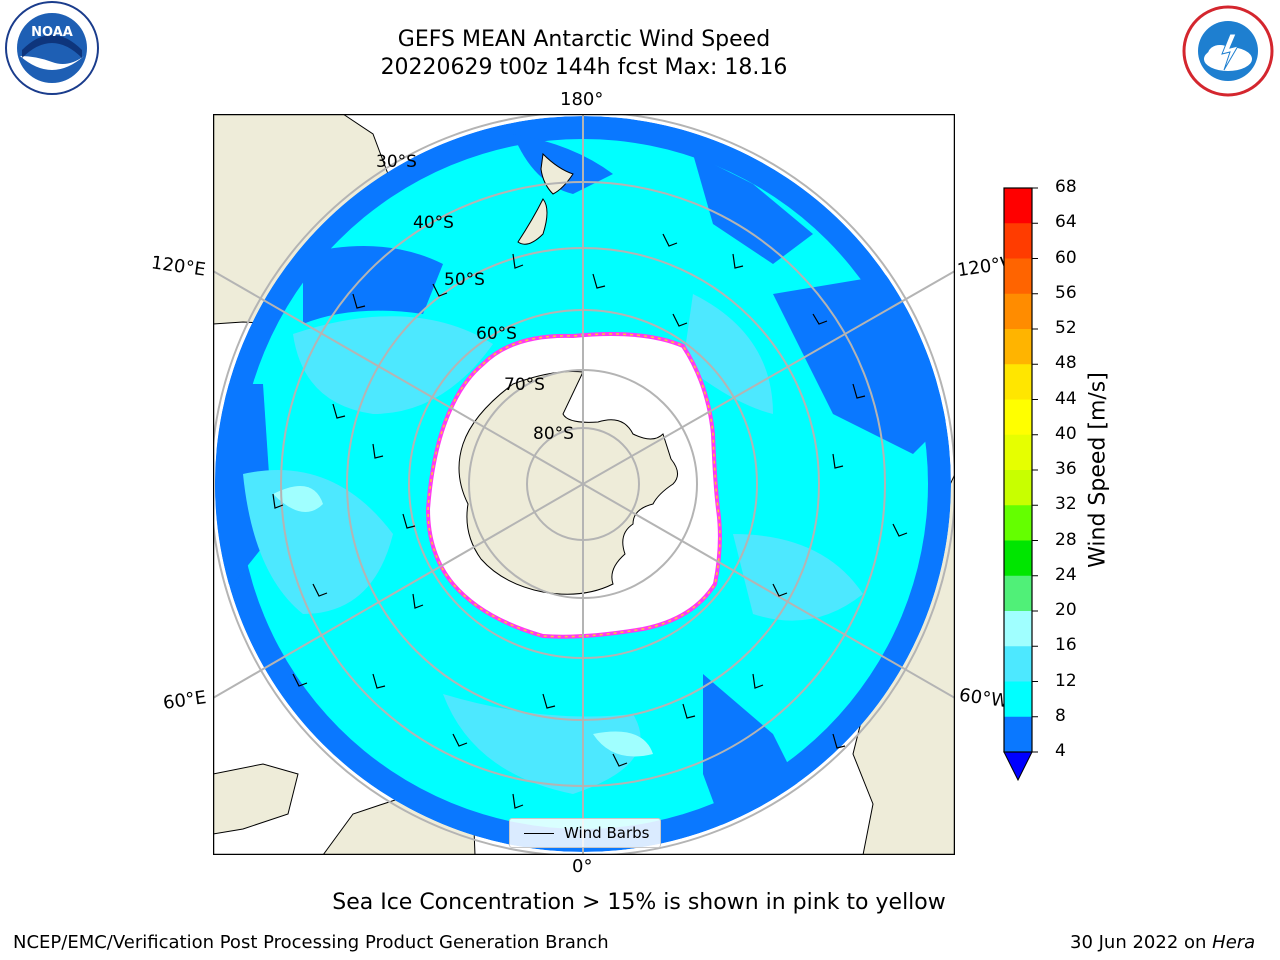 The height and width of the screenshot is (960, 1280). Describe the element at coordinates (1066, 257) in the screenshot. I see `colorbar-tick-label: 60` at that location.